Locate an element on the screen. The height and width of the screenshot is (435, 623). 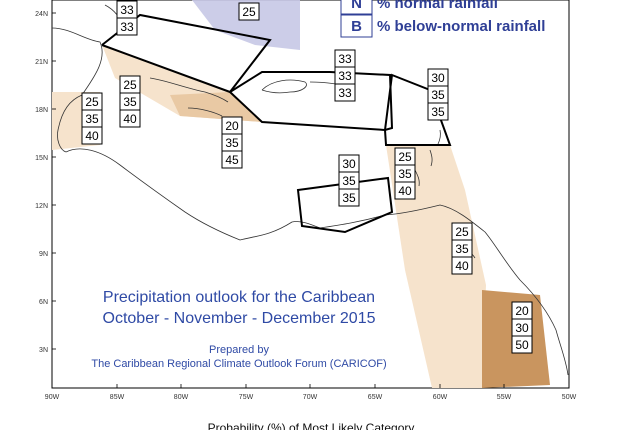
below-normal-zone-east is located at coordinates (436, 266).